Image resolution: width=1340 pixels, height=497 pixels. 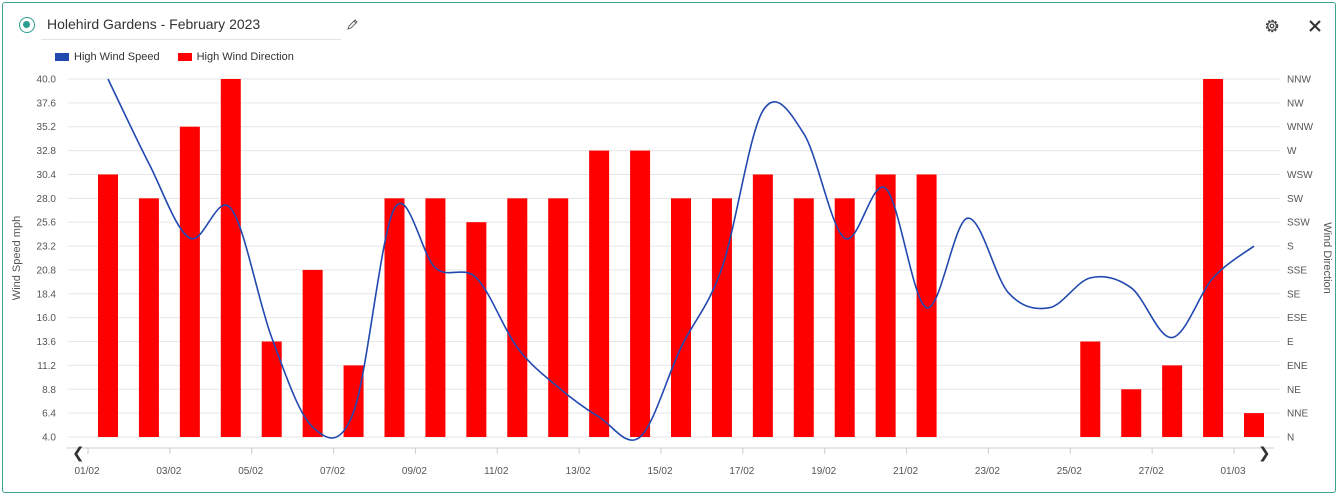 I want to click on x-tick-label: 03/02, so click(x=168, y=471).